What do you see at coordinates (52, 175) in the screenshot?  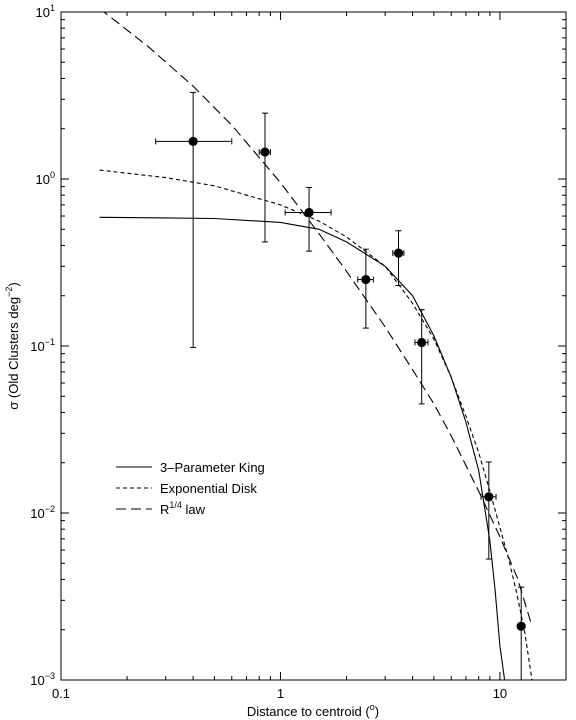 I see `y-tick-label-exponent: 0` at bounding box center [52, 175].